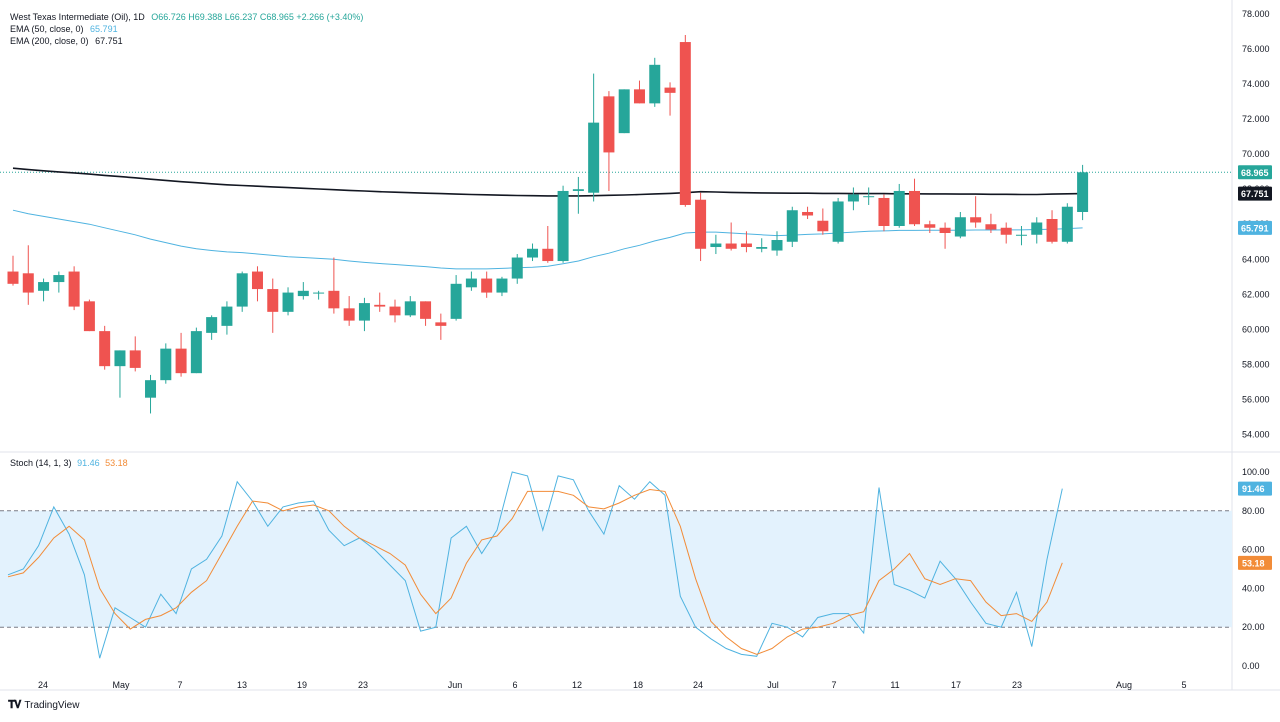  I want to click on price-axis-tick: 64.000, so click(1256, 259).